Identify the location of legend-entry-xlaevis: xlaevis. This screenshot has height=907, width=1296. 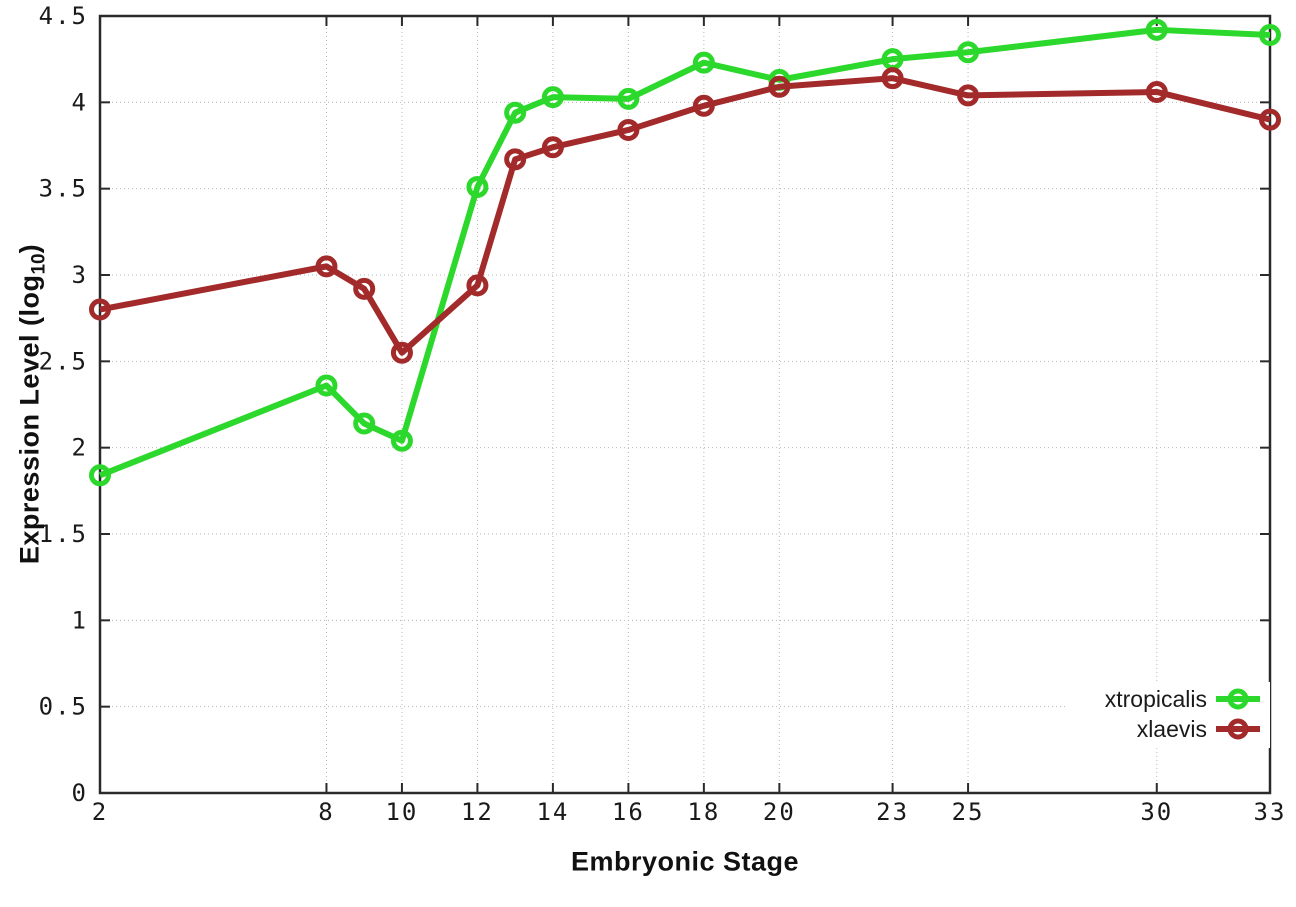
(1169, 729).